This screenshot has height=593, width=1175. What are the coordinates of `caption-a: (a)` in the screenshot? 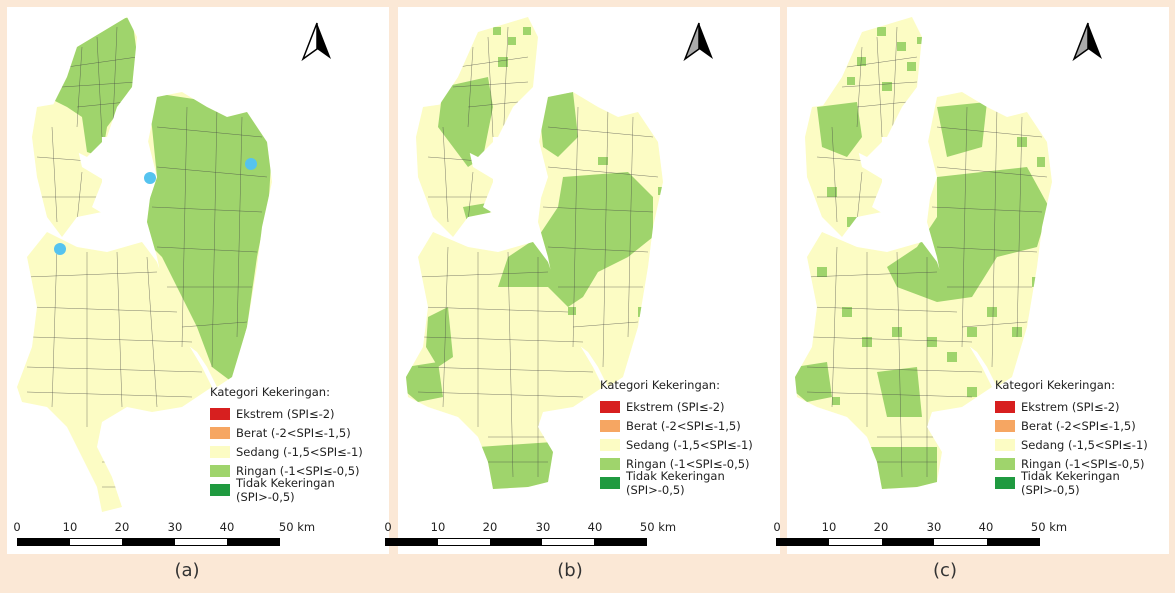 It's located at (187, 570).